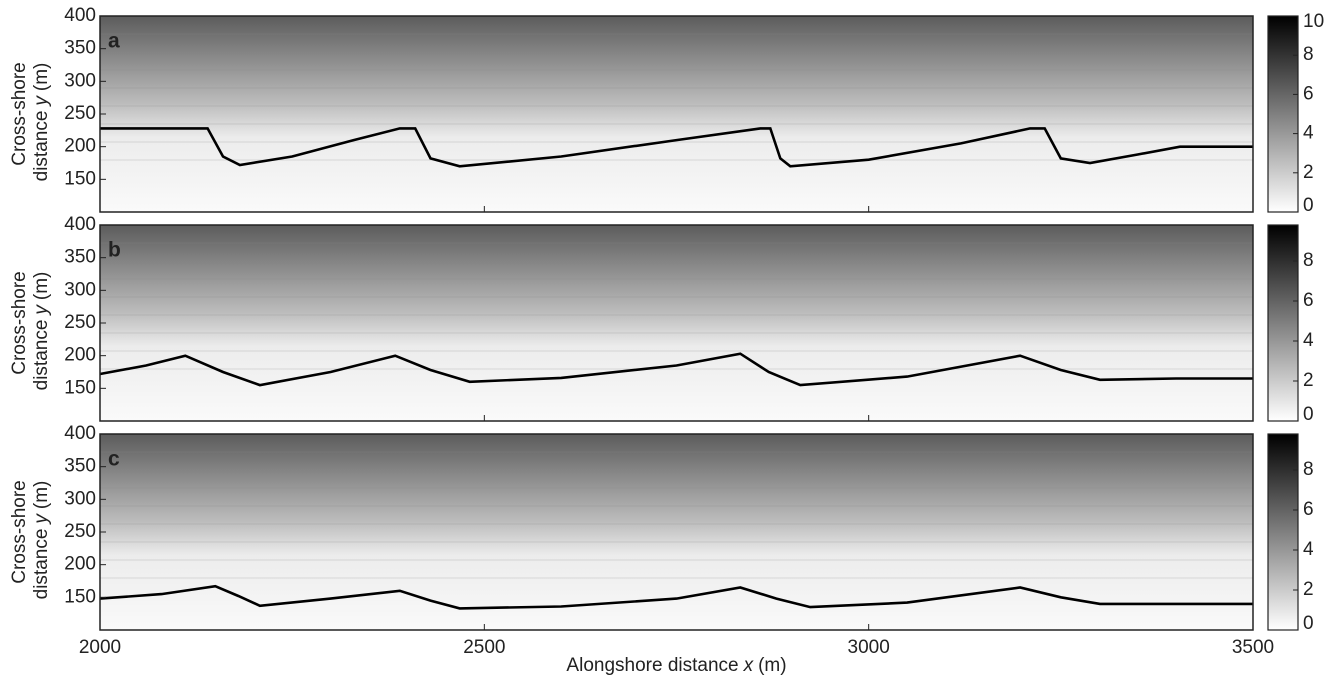 The width and height of the screenshot is (1333, 677). What do you see at coordinates (652, 665) in the screenshot?
I see `x-label-part: Alongshore distance` at bounding box center [652, 665].